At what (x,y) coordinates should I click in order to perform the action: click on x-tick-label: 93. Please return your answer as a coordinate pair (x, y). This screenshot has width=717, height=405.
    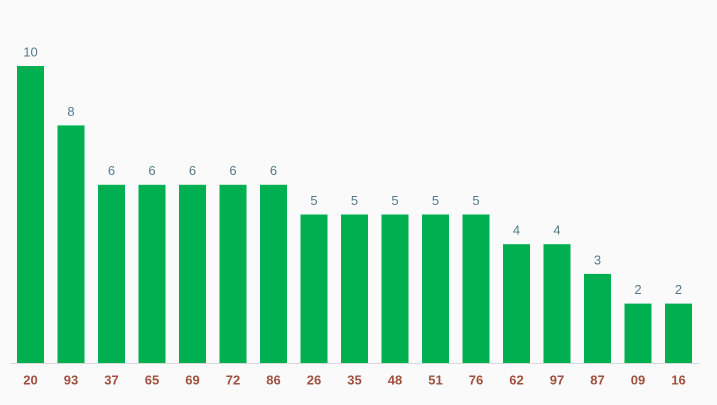
    Looking at the image, I should click on (71, 379).